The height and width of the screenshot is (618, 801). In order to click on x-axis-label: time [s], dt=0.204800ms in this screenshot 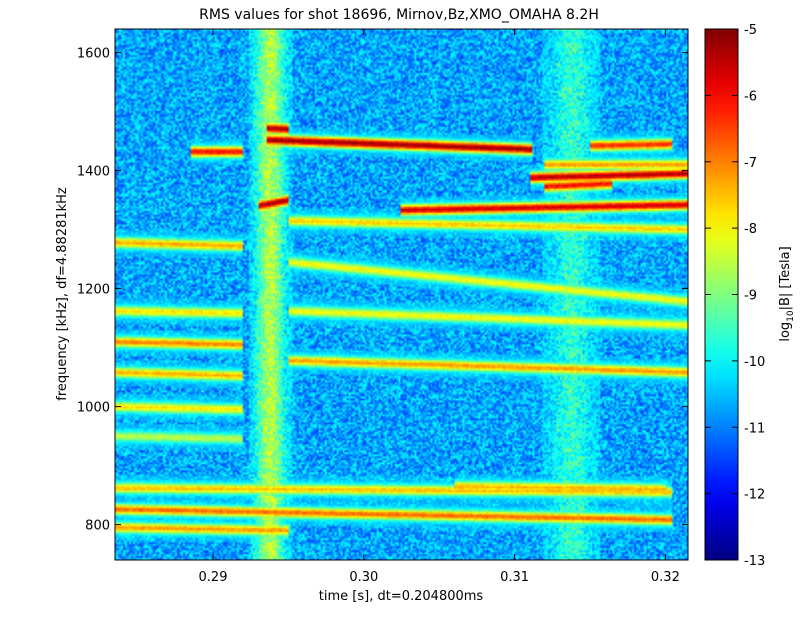, I will do `click(401, 596)`.